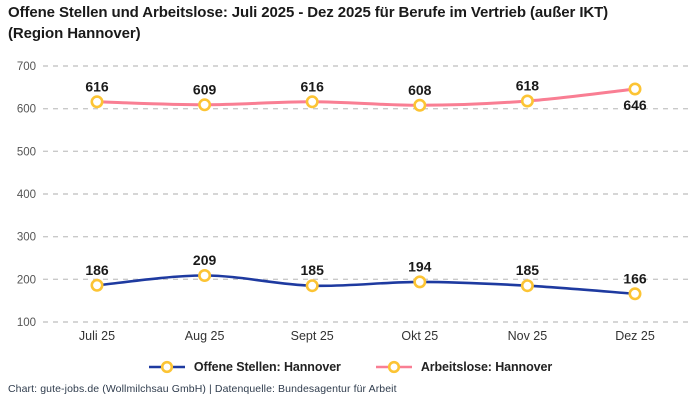 This screenshot has height=400, width=700. Describe the element at coordinates (26, 152) in the screenshot. I see `y-tick-label: 500` at that location.